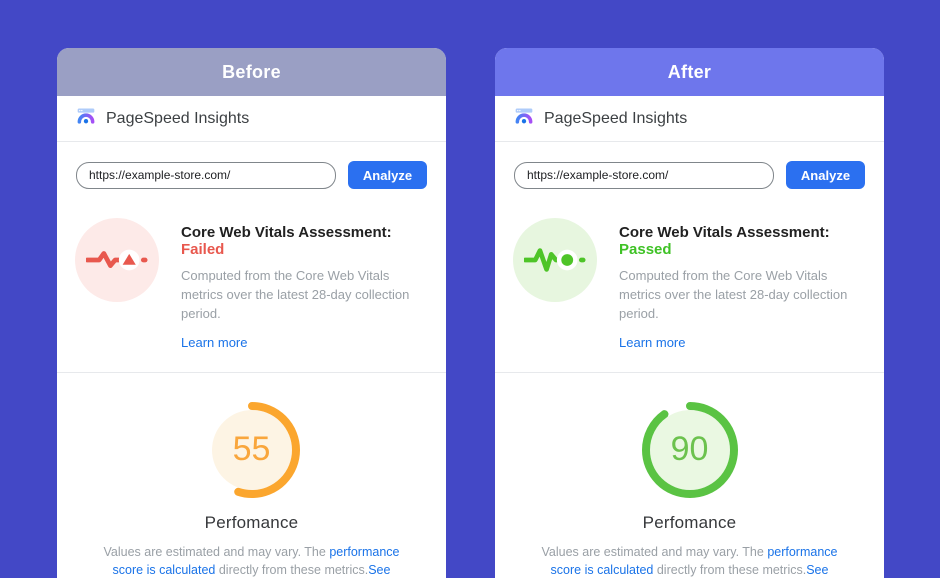 The width and height of the screenshot is (940, 578). Describe the element at coordinates (645, 249) in the screenshot. I see `assessment-status-badge: Passed` at that location.